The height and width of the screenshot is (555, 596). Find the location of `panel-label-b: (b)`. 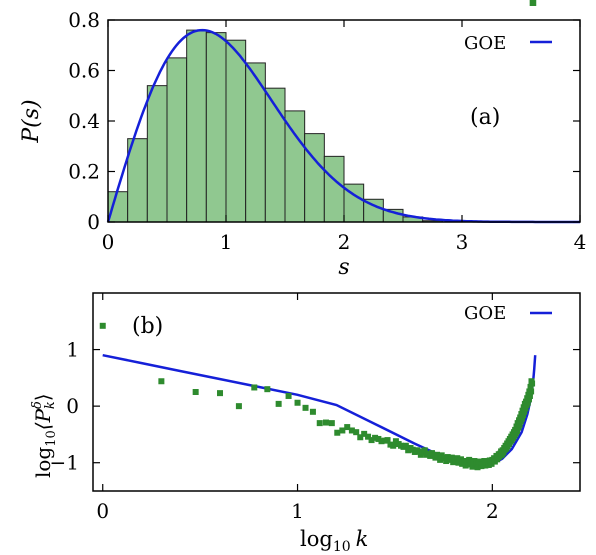

panel-label-b: (b) is located at coordinates (147, 326).